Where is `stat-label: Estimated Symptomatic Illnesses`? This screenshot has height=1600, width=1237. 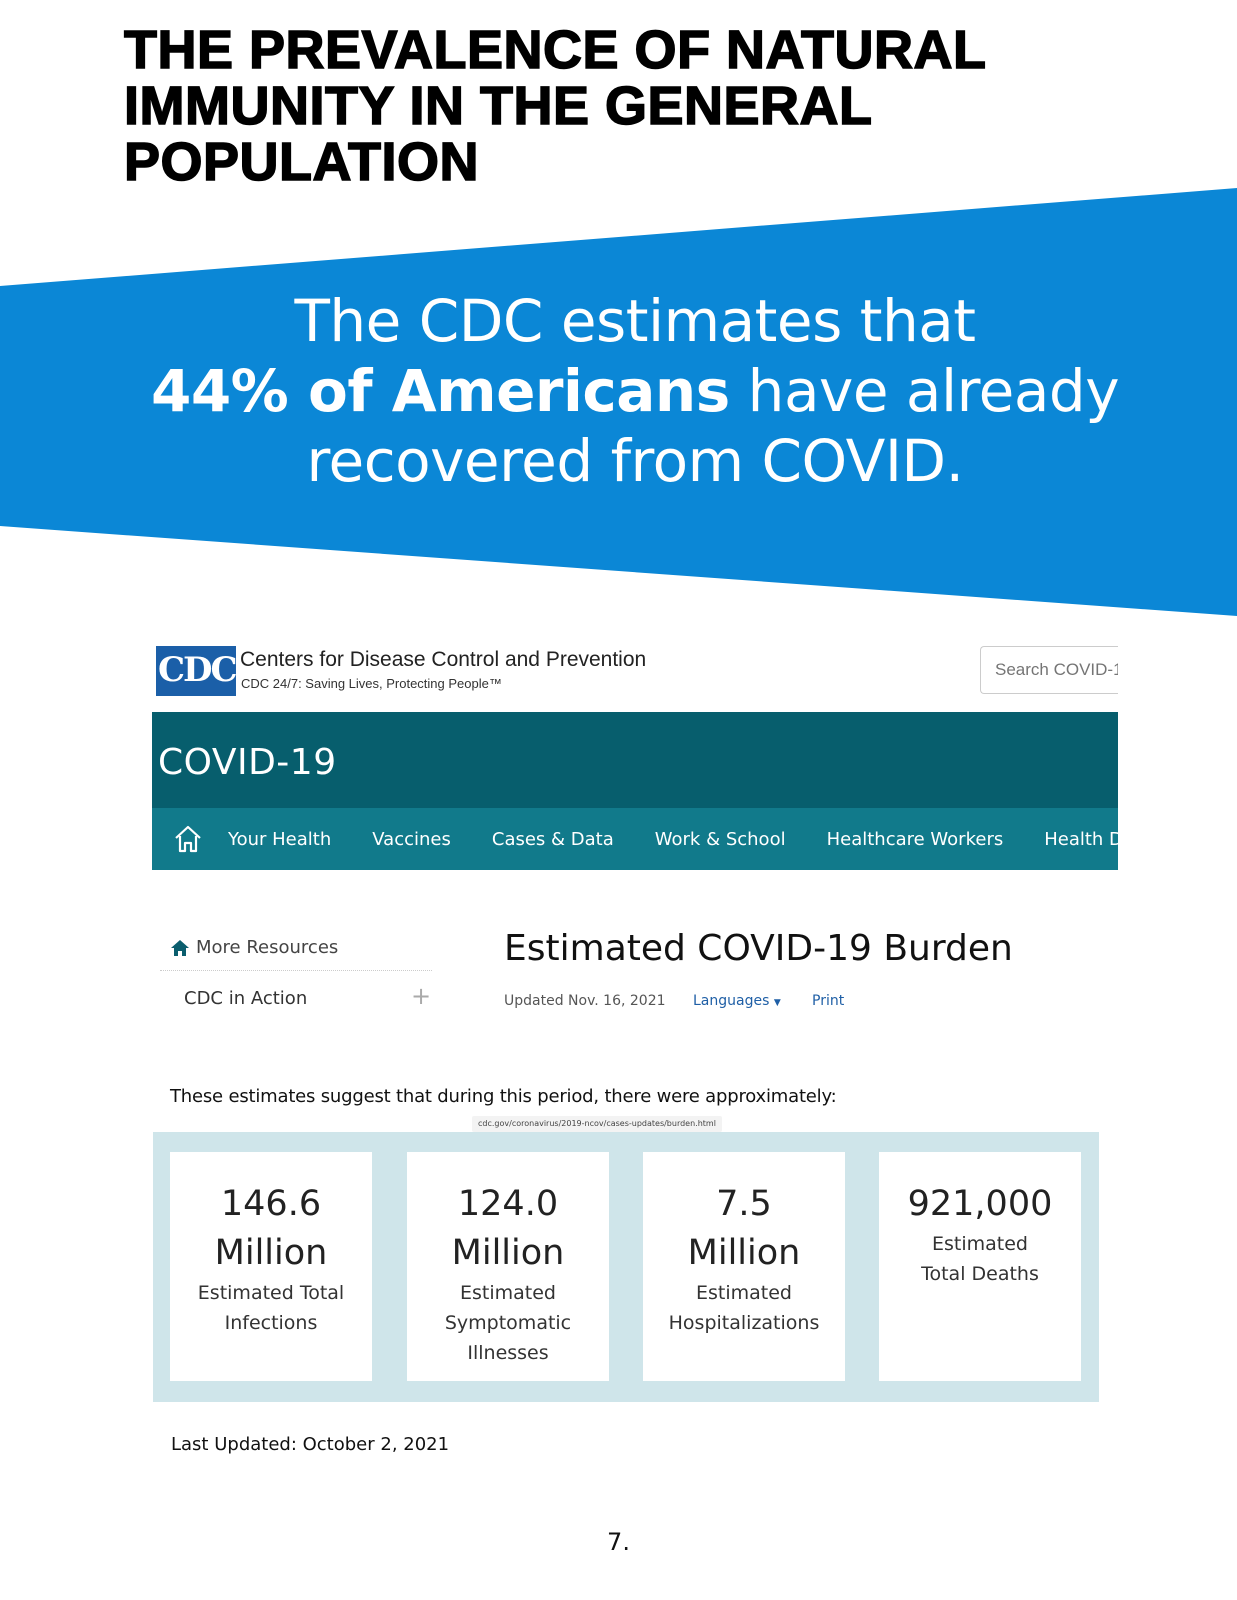 stat-label: Estimated Symptomatic Illnesses is located at coordinates (508, 1323).